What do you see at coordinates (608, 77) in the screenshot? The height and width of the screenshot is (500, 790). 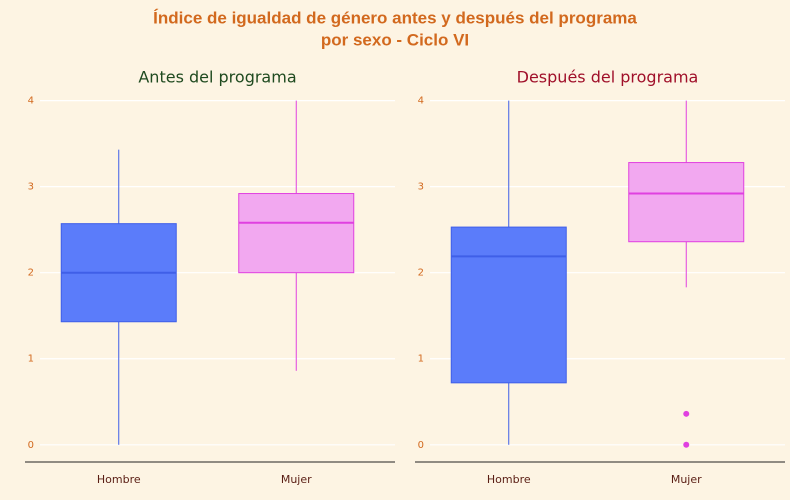 I see `panel-title: Después del programa` at bounding box center [608, 77].